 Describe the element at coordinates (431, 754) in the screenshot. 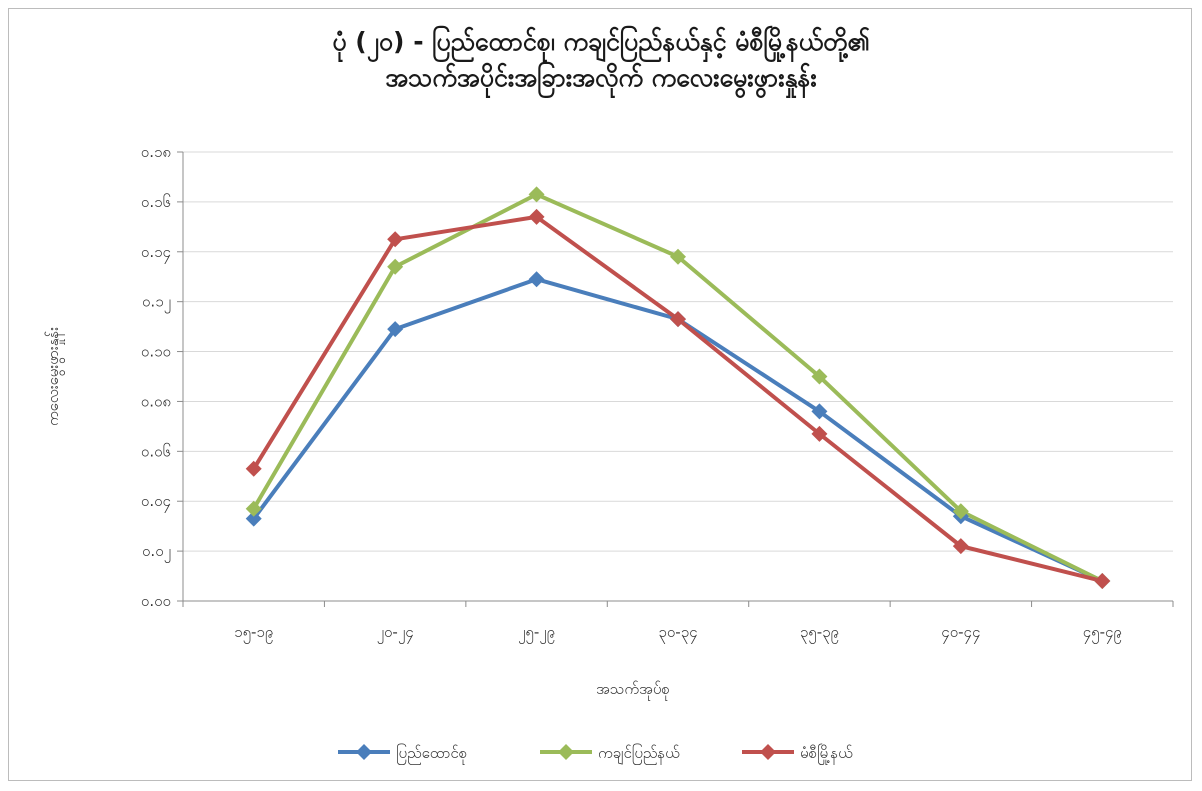

I see `legend-label: ပြည်ထောင်စု` at that location.